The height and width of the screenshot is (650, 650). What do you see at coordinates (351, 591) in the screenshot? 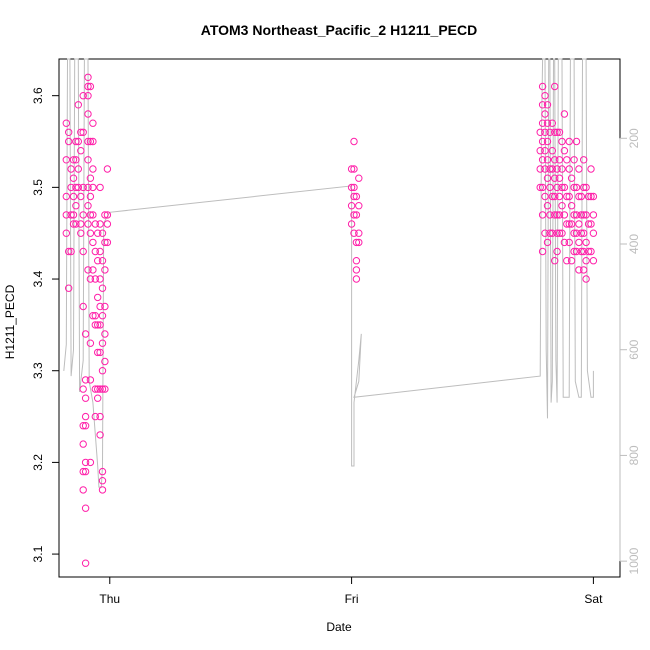
I see `x-axis: Thu Fri Sat` at bounding box center [351, 591].